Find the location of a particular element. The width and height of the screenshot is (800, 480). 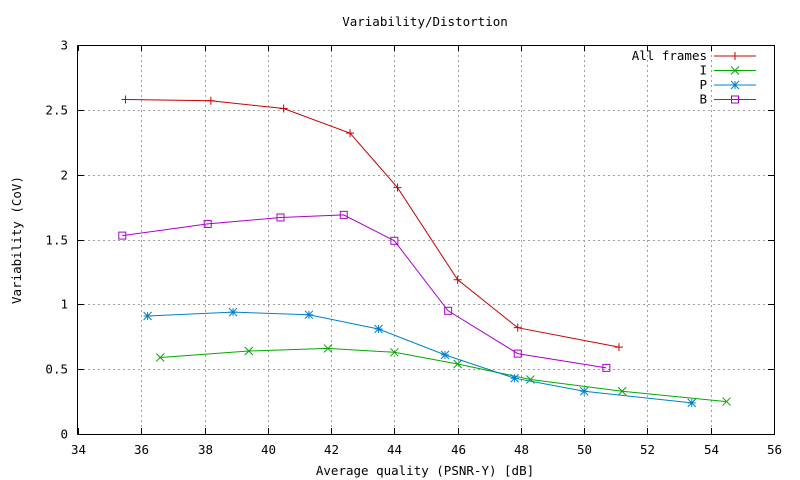

x-tick-label: 48 is located at coordinates (521, 449).